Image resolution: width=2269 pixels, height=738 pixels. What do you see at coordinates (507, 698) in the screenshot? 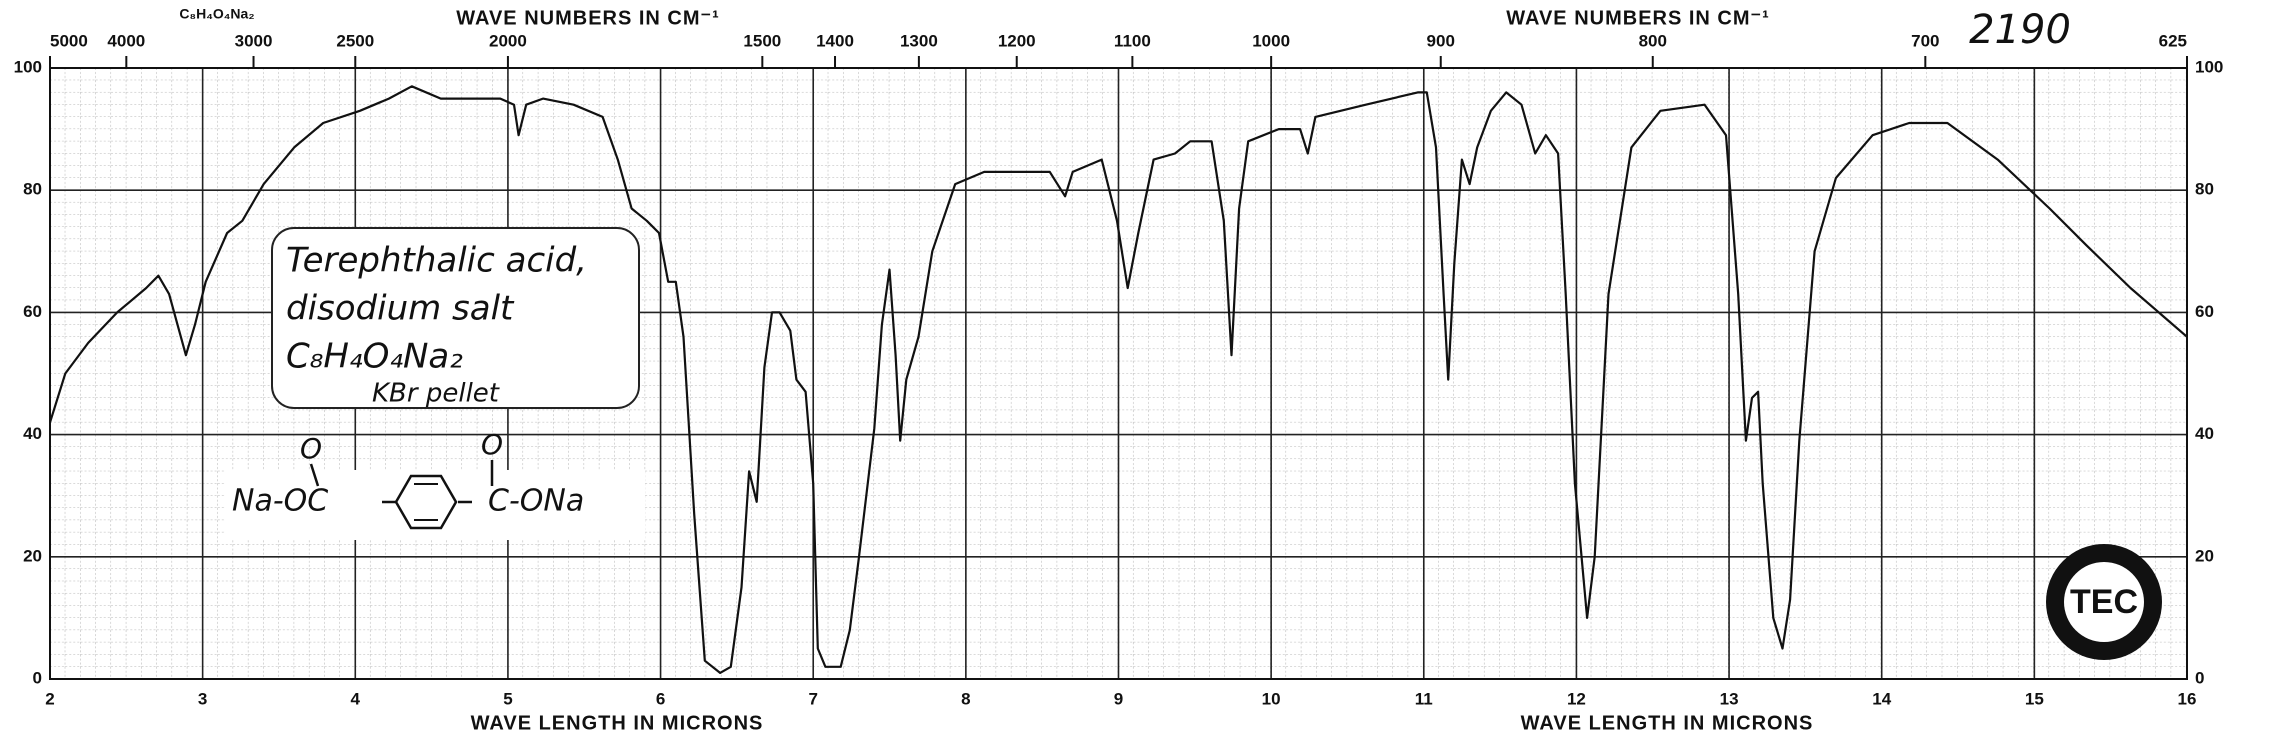
I see `x-tick-label: 5` at bounding box center [507, 698].